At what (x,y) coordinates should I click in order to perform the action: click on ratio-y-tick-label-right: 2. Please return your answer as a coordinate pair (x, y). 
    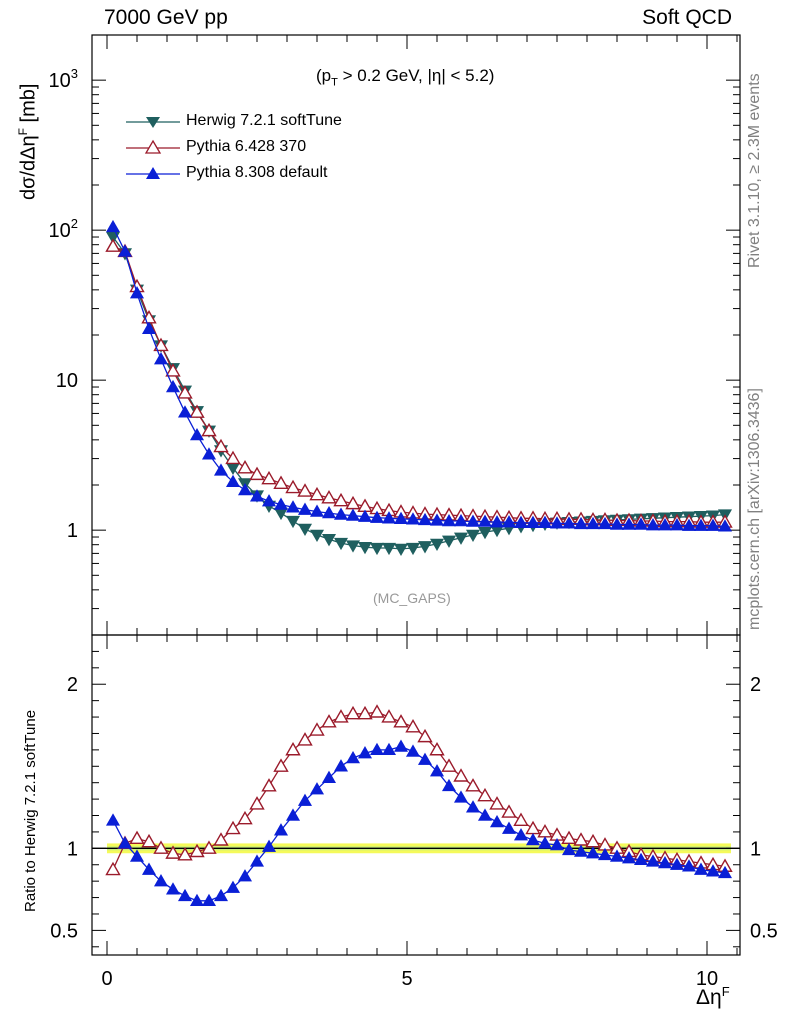
    Looking at the image, I should click on (755, 685).